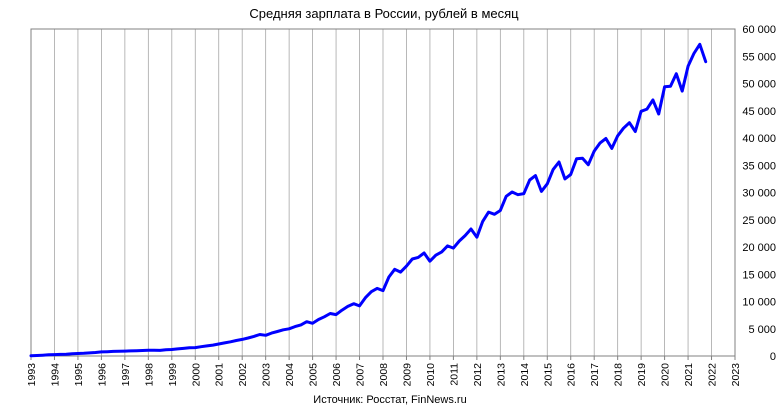 The image size is (780, 412). What do you see at coordinates (361, 375) in the screenshot?
I see `x-tick-label: 2007` at bounding box center [361, 375].